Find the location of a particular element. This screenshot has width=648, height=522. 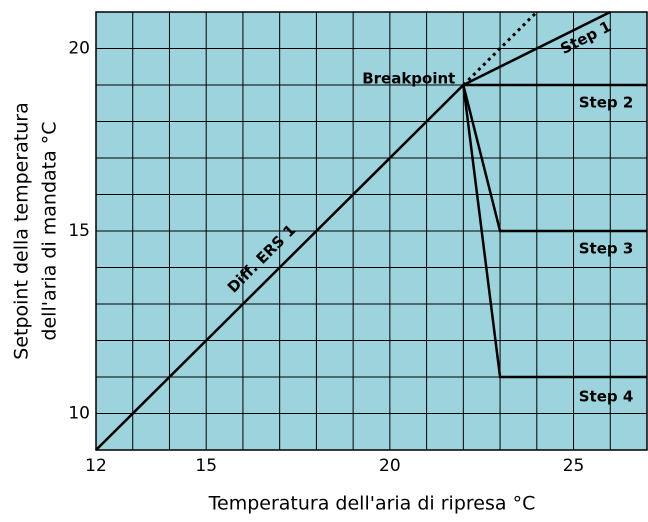

y-tick-label: 15 is located at coordinates (79, 231).